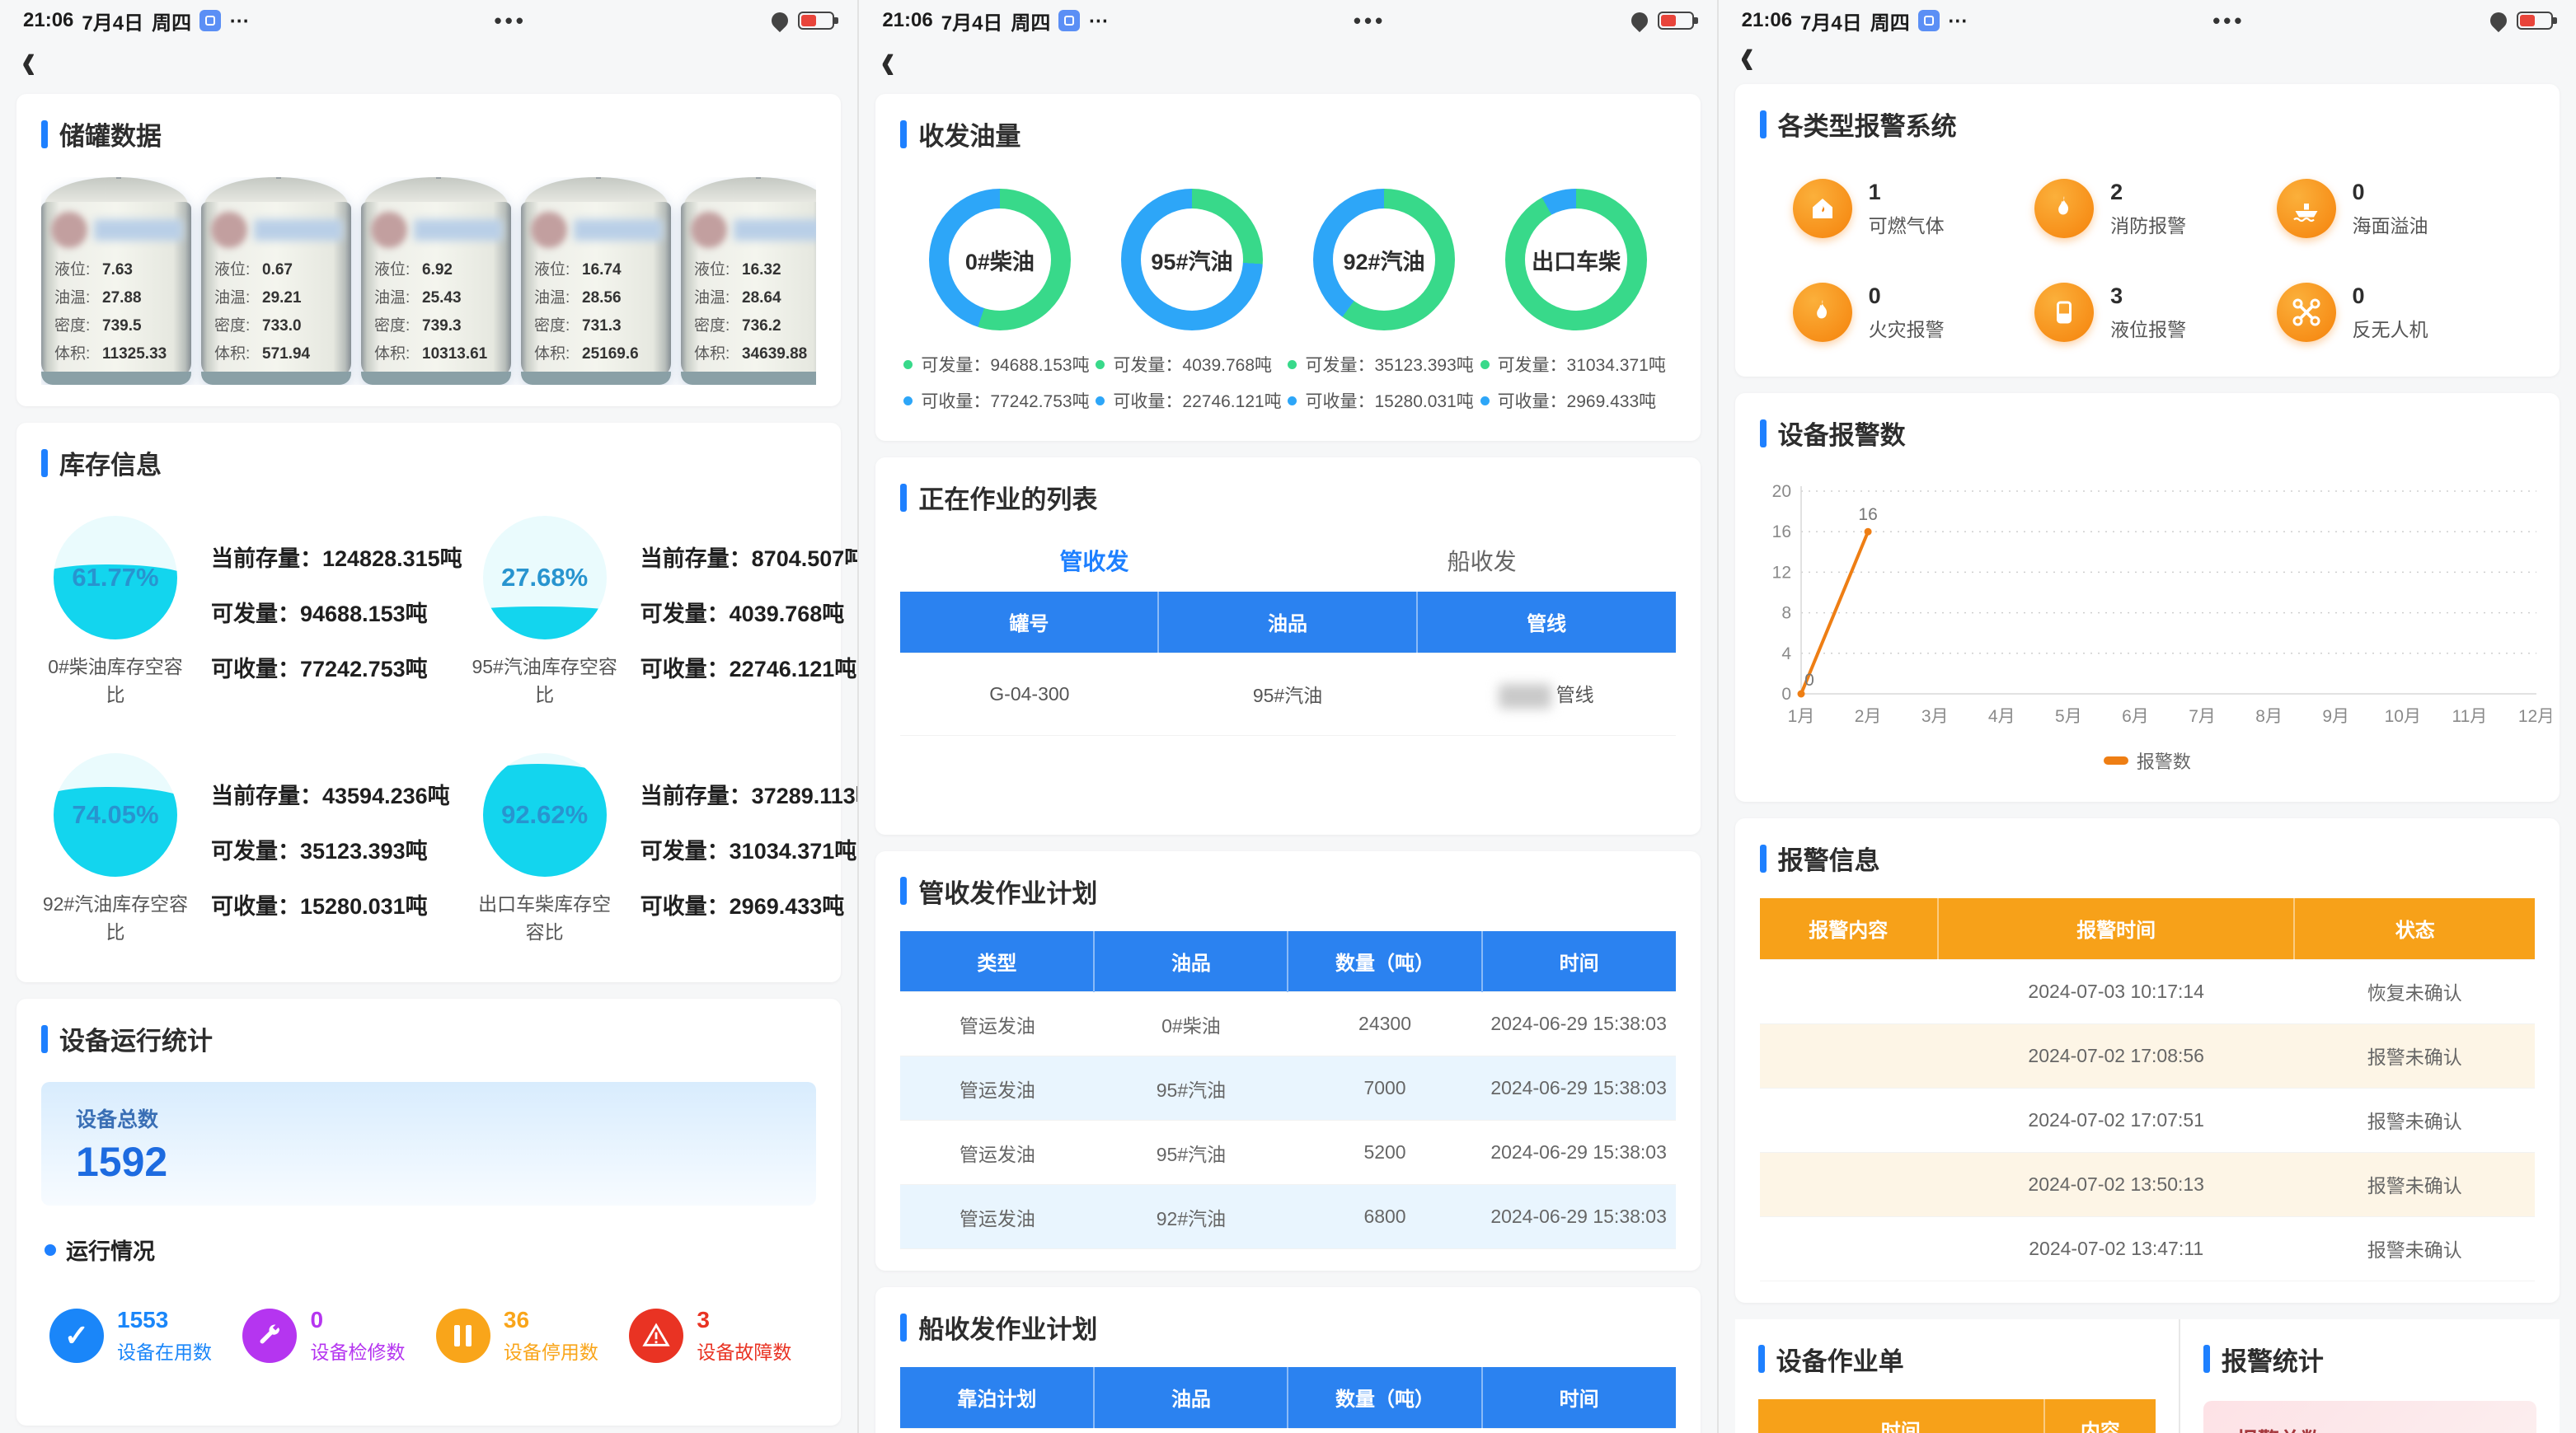 The image size is (2576, 1433). What do you see at coordinates (2147, 1055) in the screenshot?
I see `table-row: 2024-07-02 17:08:56 报警未确认` at bounding box center [2147, 1055].